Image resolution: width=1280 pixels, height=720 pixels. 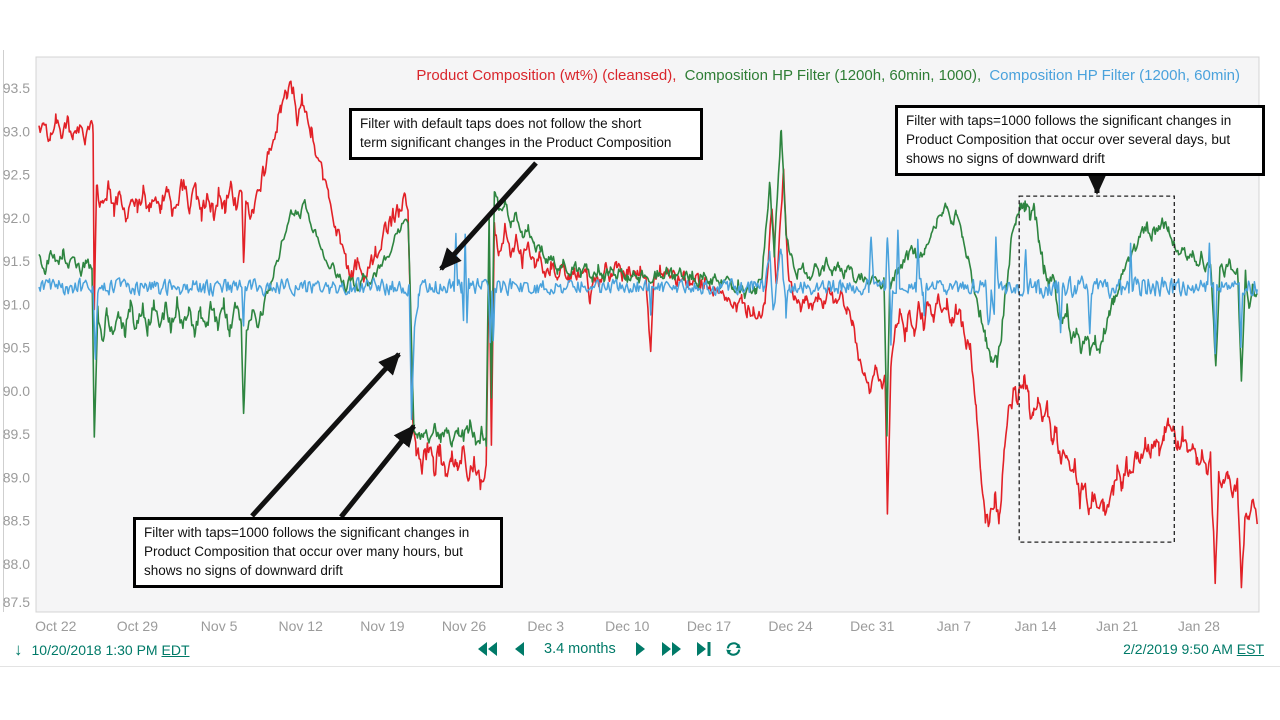 What do you see at coordinates (325, 435) in the screenshot?
I see `callout-arrow-taps1000-upper` at bounding box center [325, 435].